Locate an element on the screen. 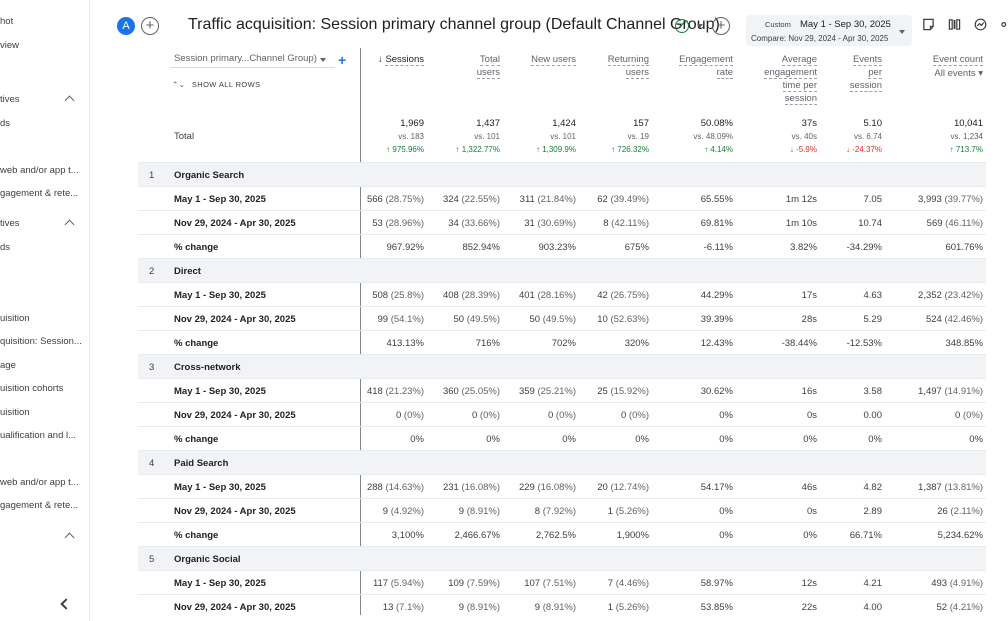 This screenshot has width=1008, height=621. chevron-down-icon: ▾ is located at coordinates (979, 73).